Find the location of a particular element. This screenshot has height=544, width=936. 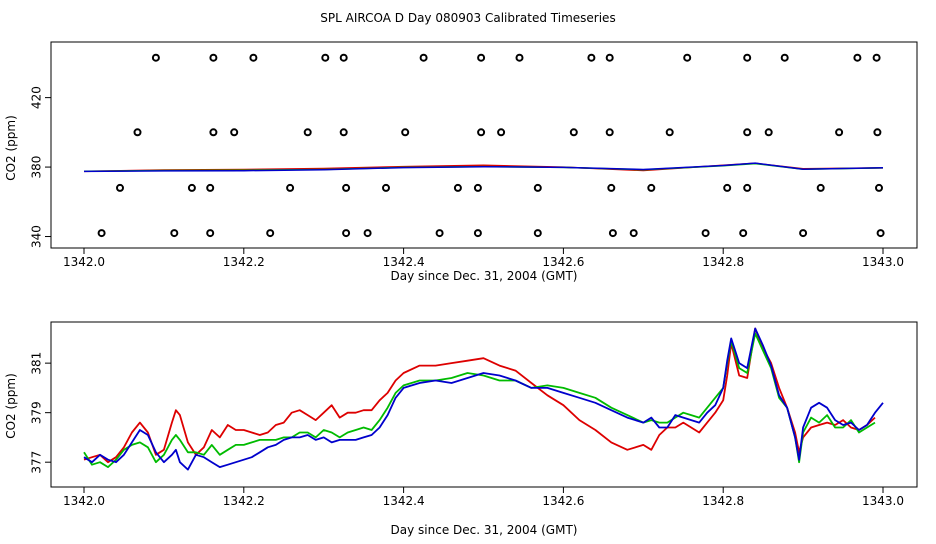

series-line-blue is located at coordinates (483, 167).